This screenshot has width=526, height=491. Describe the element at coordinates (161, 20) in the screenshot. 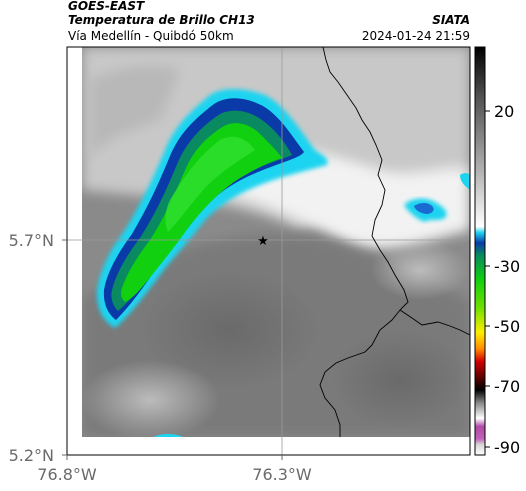

I see `product-title: Temperatura de Brillo CH13` at that location.